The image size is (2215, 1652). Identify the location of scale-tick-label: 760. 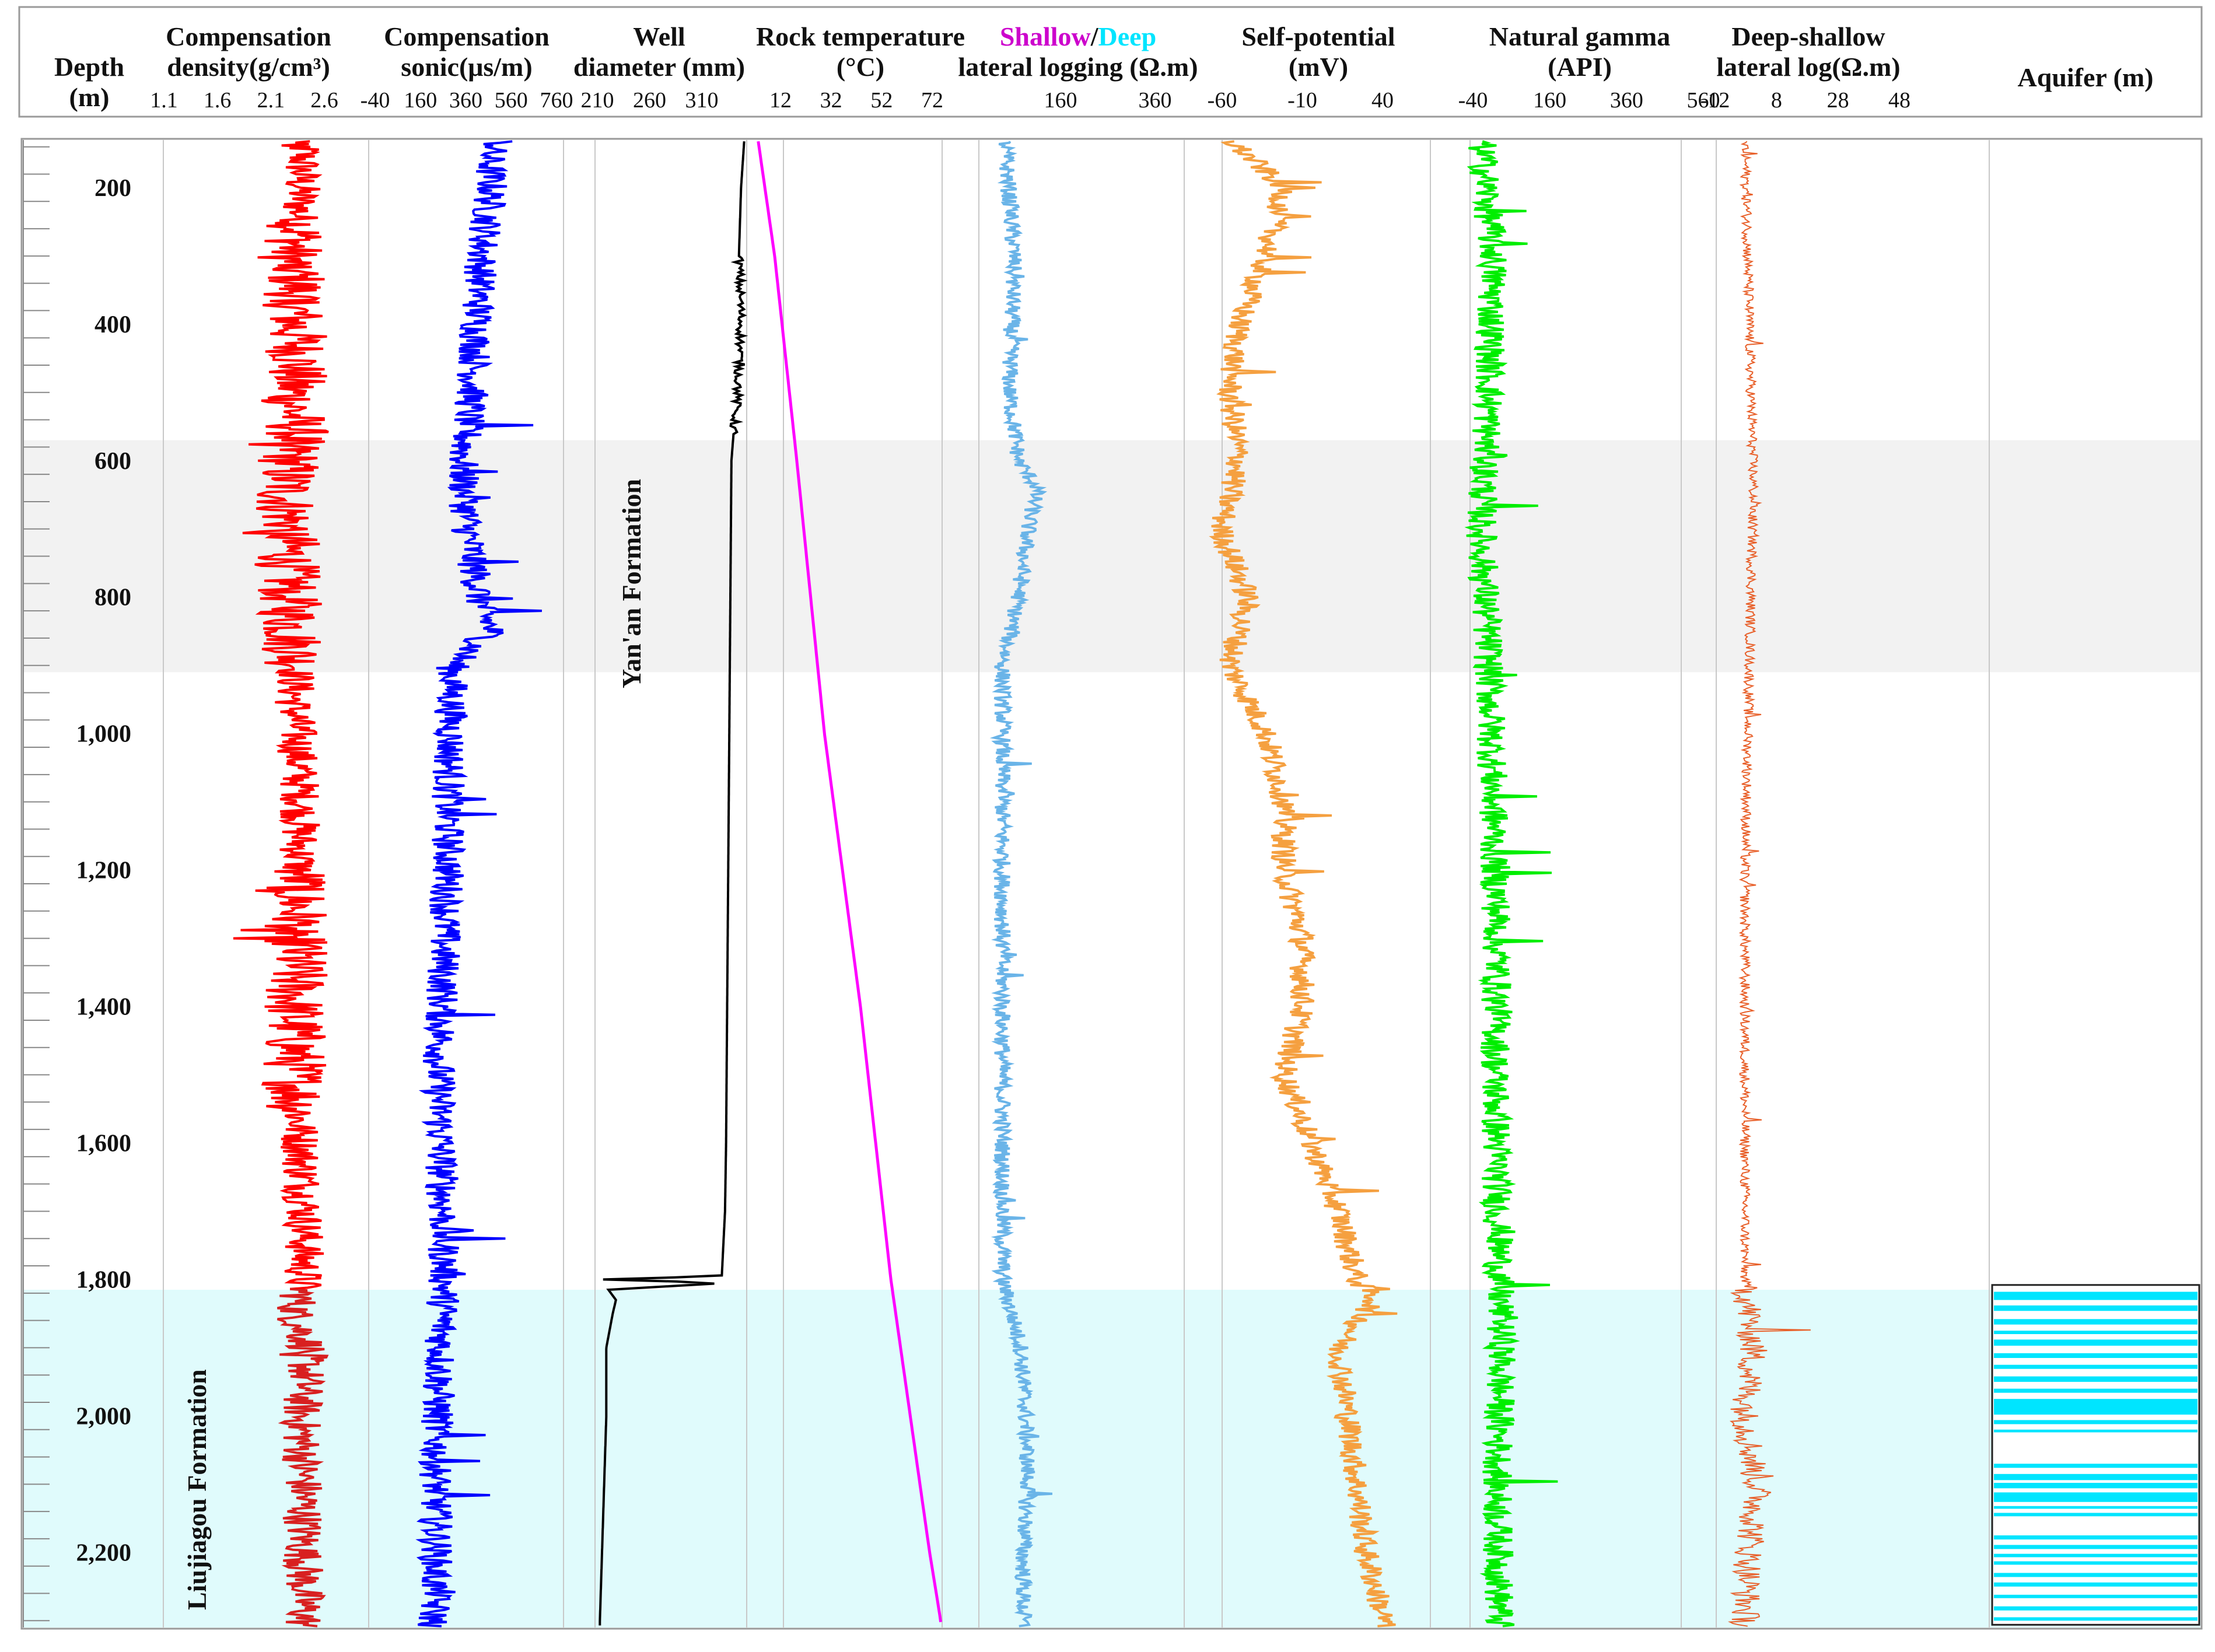
(556, 100).